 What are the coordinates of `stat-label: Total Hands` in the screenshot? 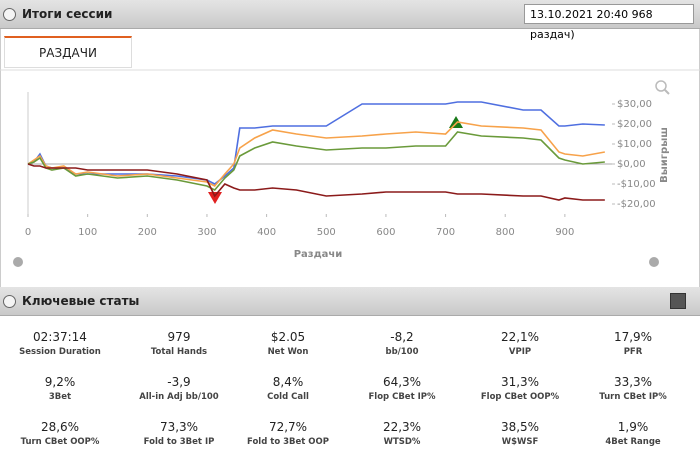 It's located at (179, 352).